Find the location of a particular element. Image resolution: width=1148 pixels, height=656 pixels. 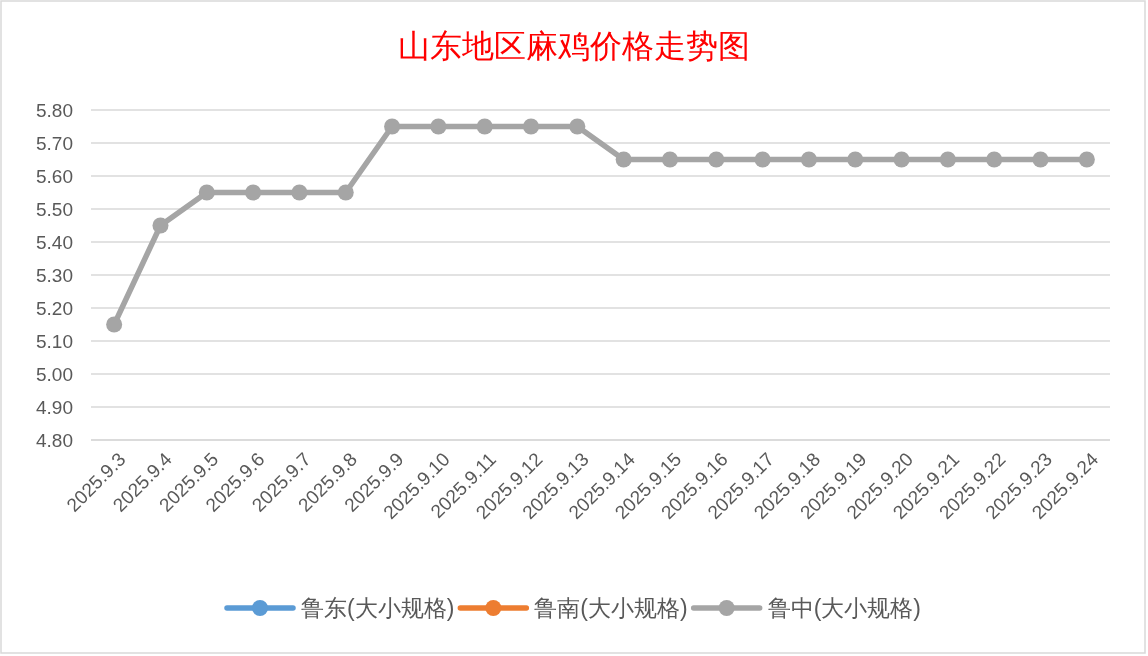

y-tick-label: 4.90 is located at coordinates (54, 407).